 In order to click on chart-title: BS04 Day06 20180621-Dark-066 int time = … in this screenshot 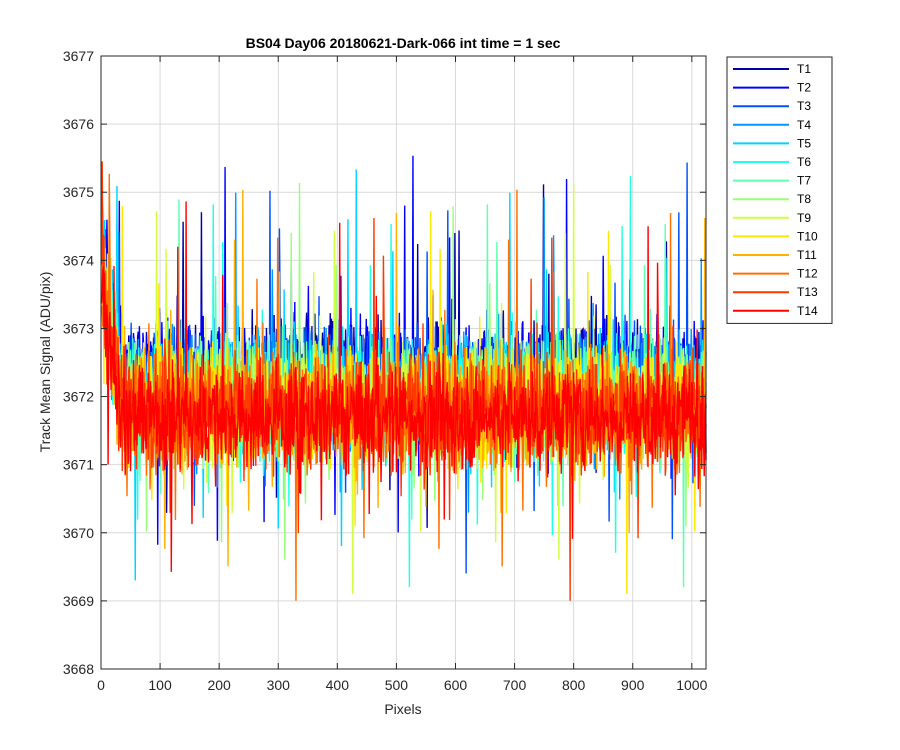, I will do `click(403, 43)`.